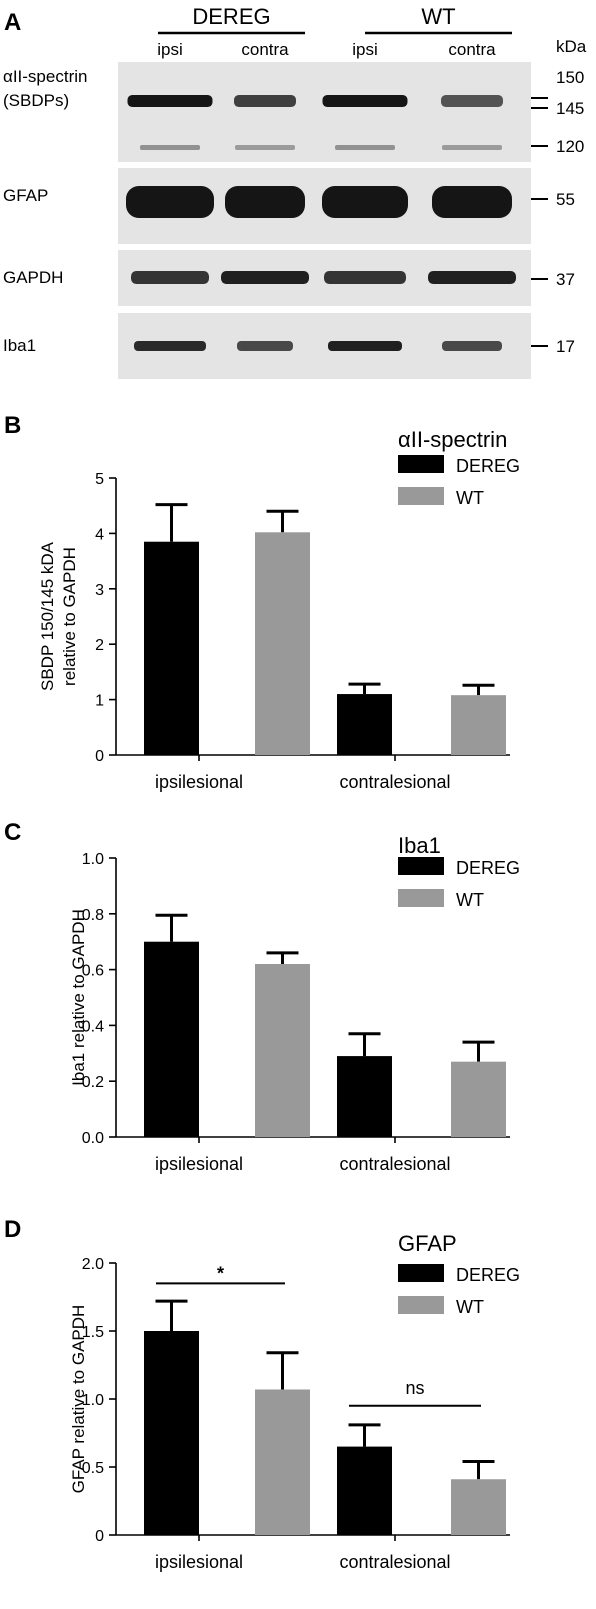 The image size is (596, 1609). What do you see at coordinates (93, 1468) in the screenshot?
I see `y-tick-label: 0.5` at bounding box center [93, 1468].